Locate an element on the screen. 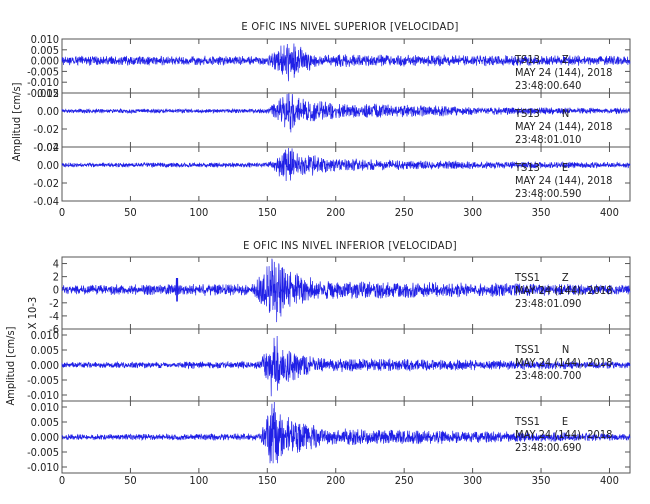  panel-frame is located at coordinates (346, 174).